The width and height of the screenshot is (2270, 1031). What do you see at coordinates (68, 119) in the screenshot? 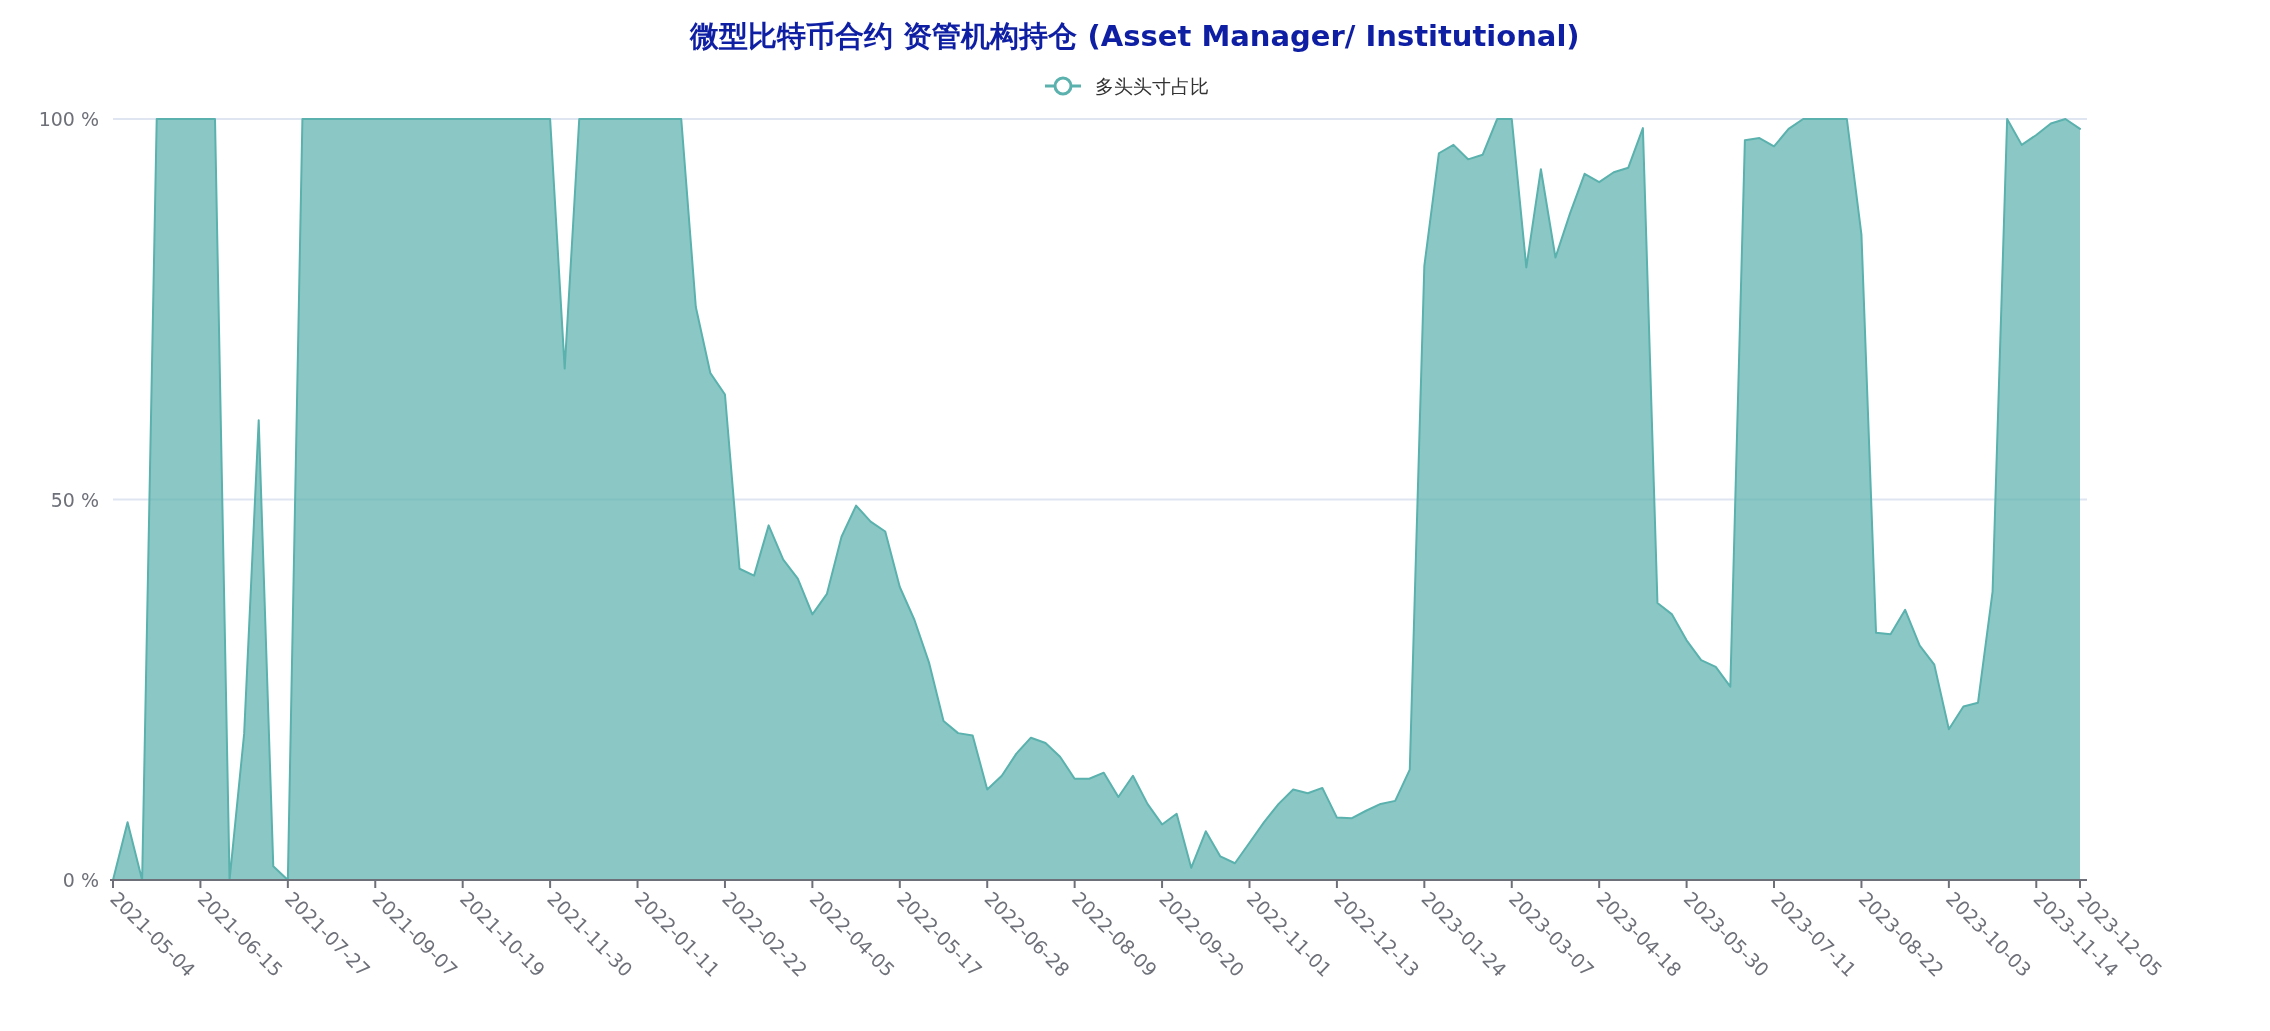
I see `y-tick-label: 100 %` at bounding box center [68, 119].